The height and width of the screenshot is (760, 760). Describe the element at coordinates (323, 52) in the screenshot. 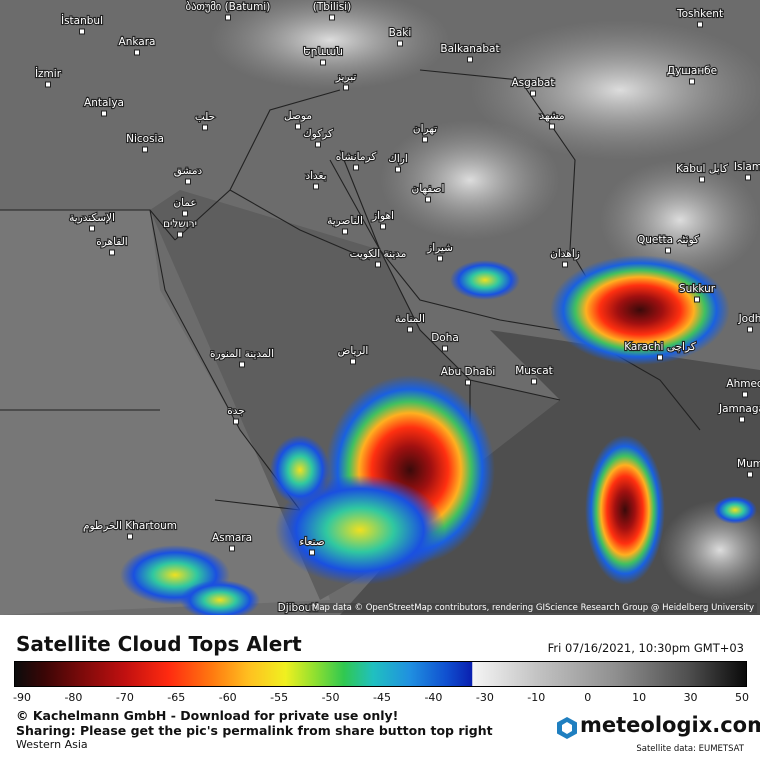

I see `city-label: Երևան` at that location.